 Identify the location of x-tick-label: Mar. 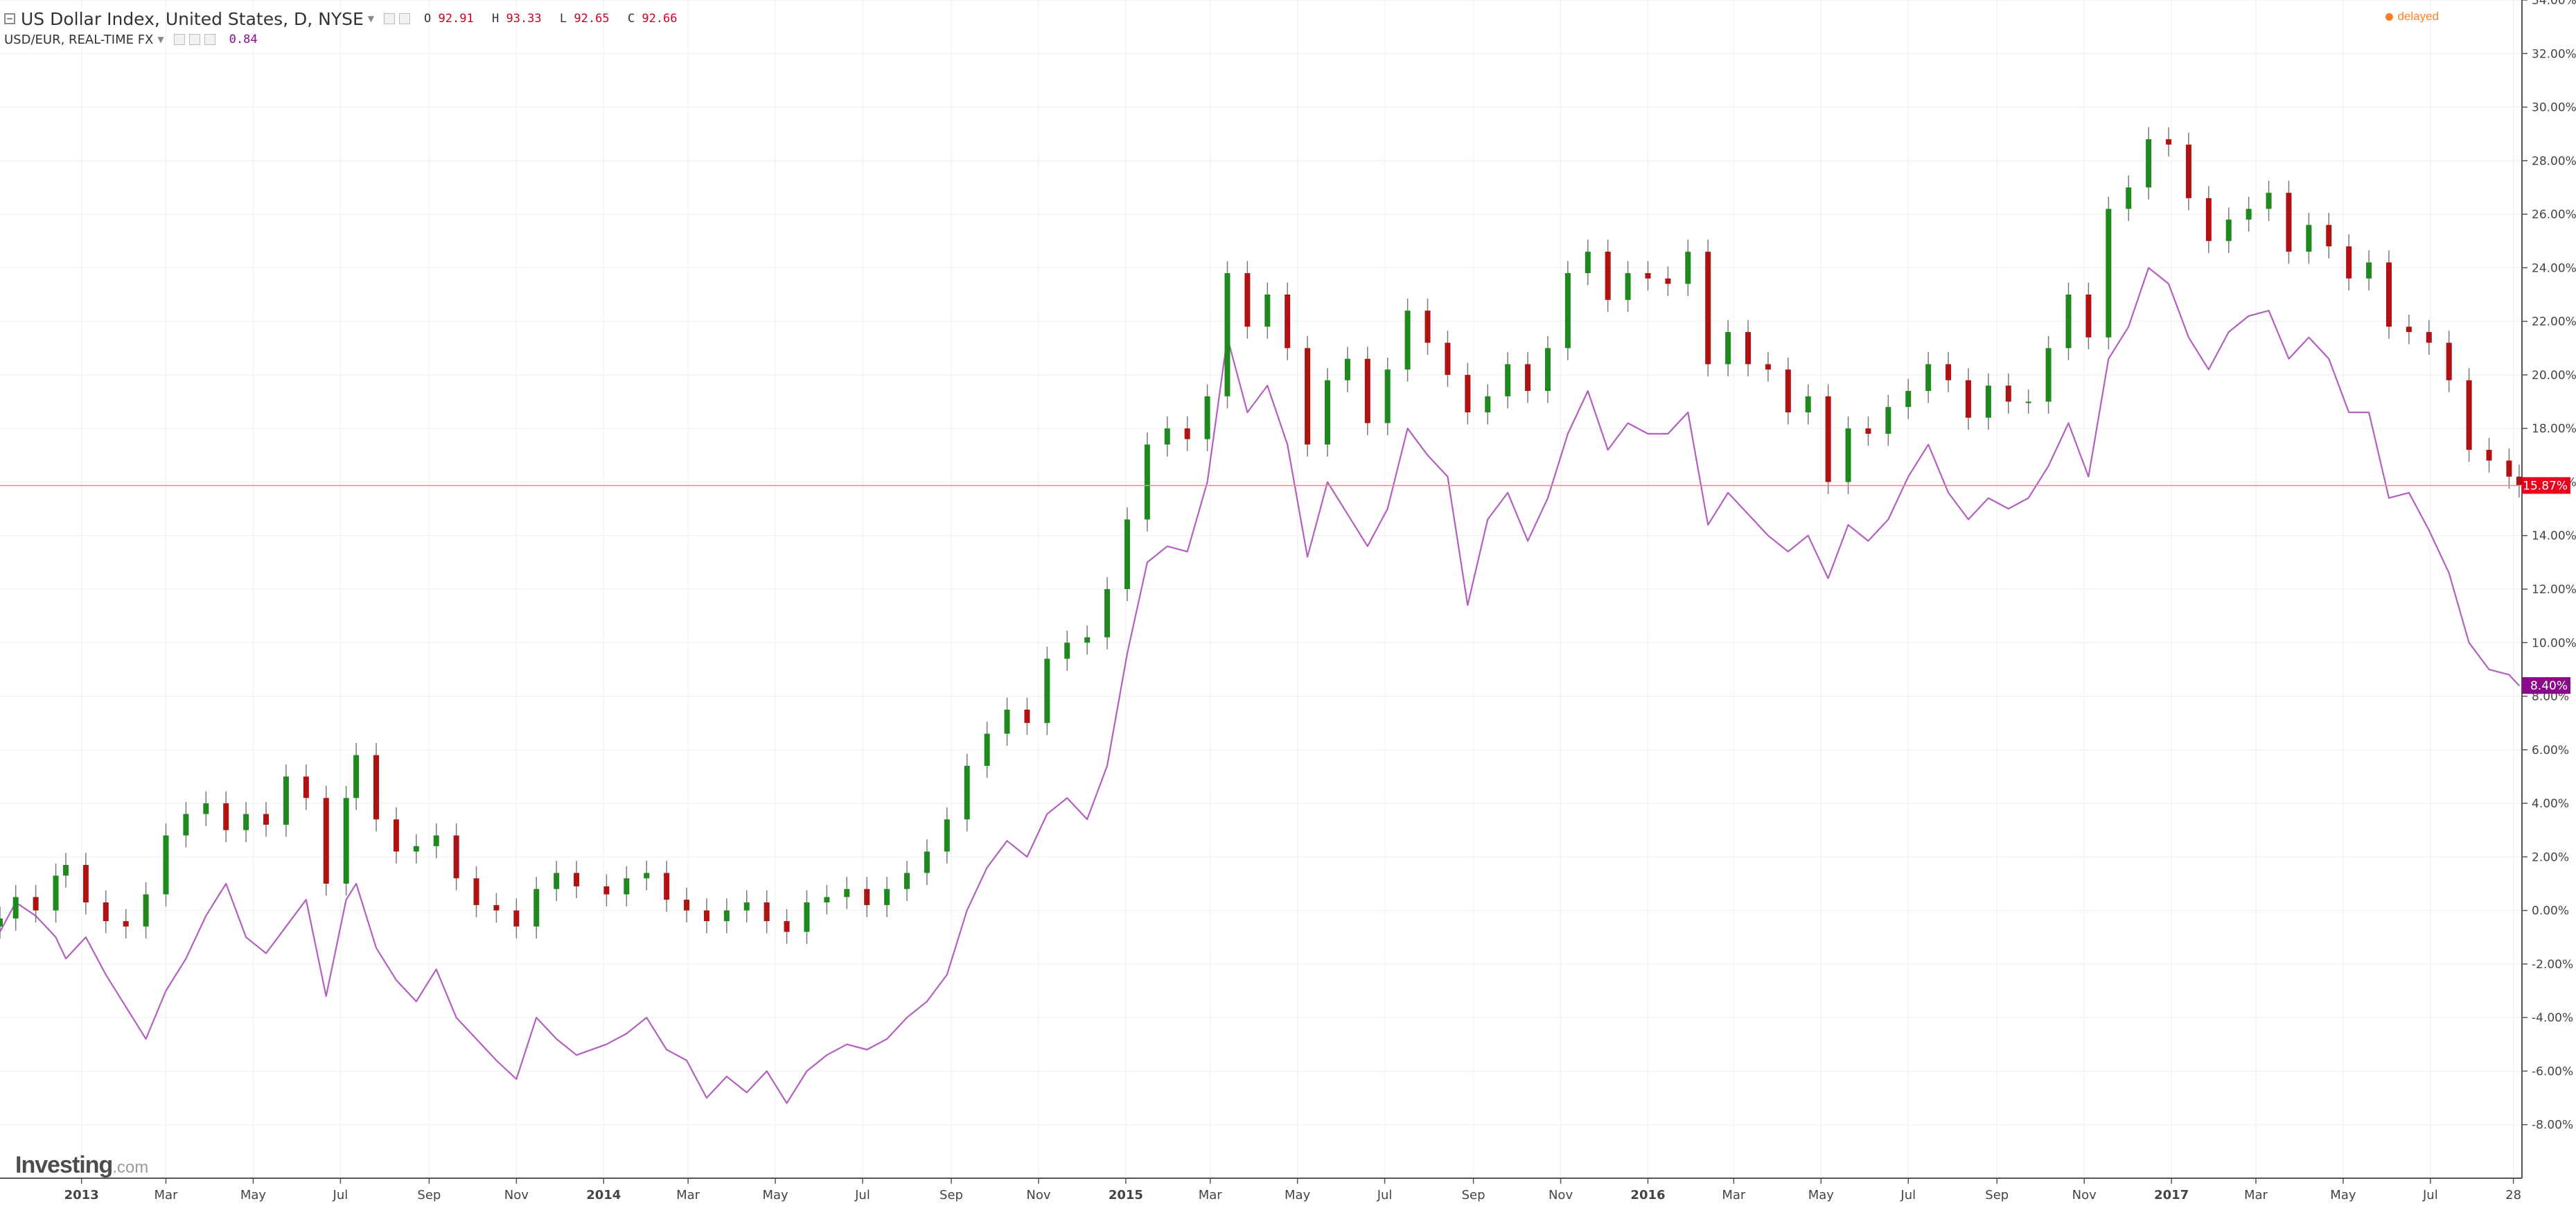
(688, 1195).